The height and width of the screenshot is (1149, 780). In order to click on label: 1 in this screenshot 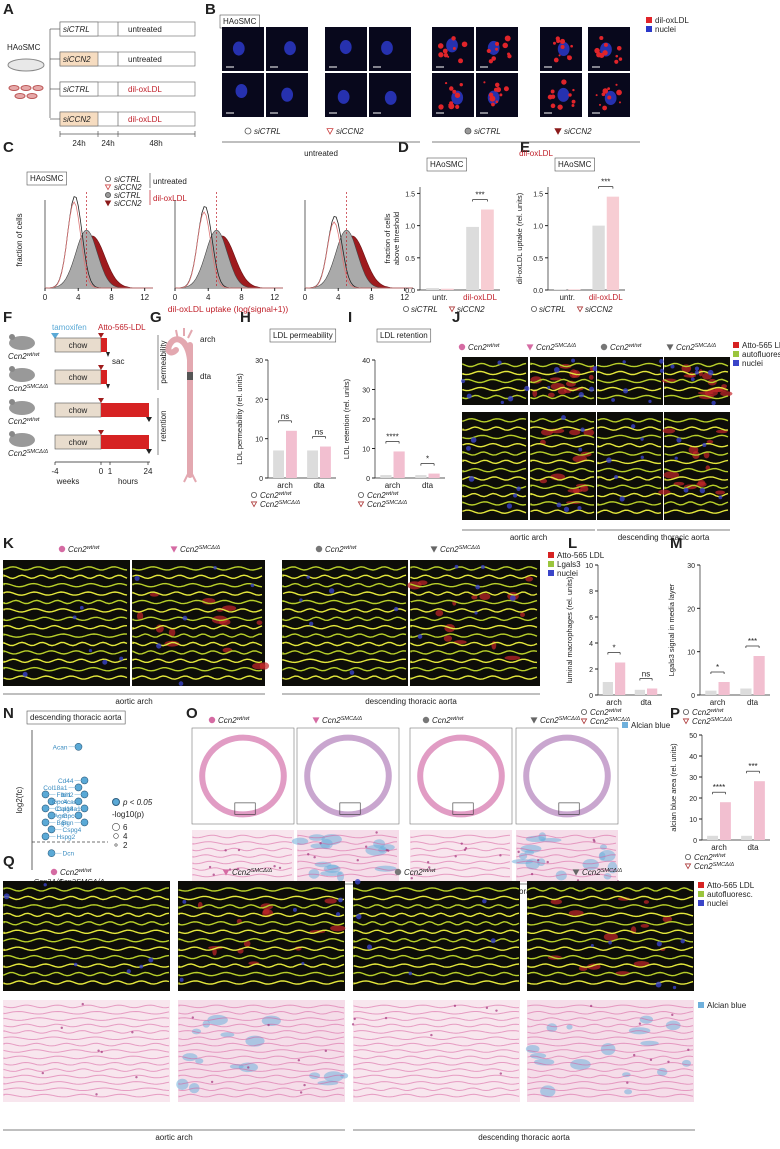, I will do `click(110, 471)`.